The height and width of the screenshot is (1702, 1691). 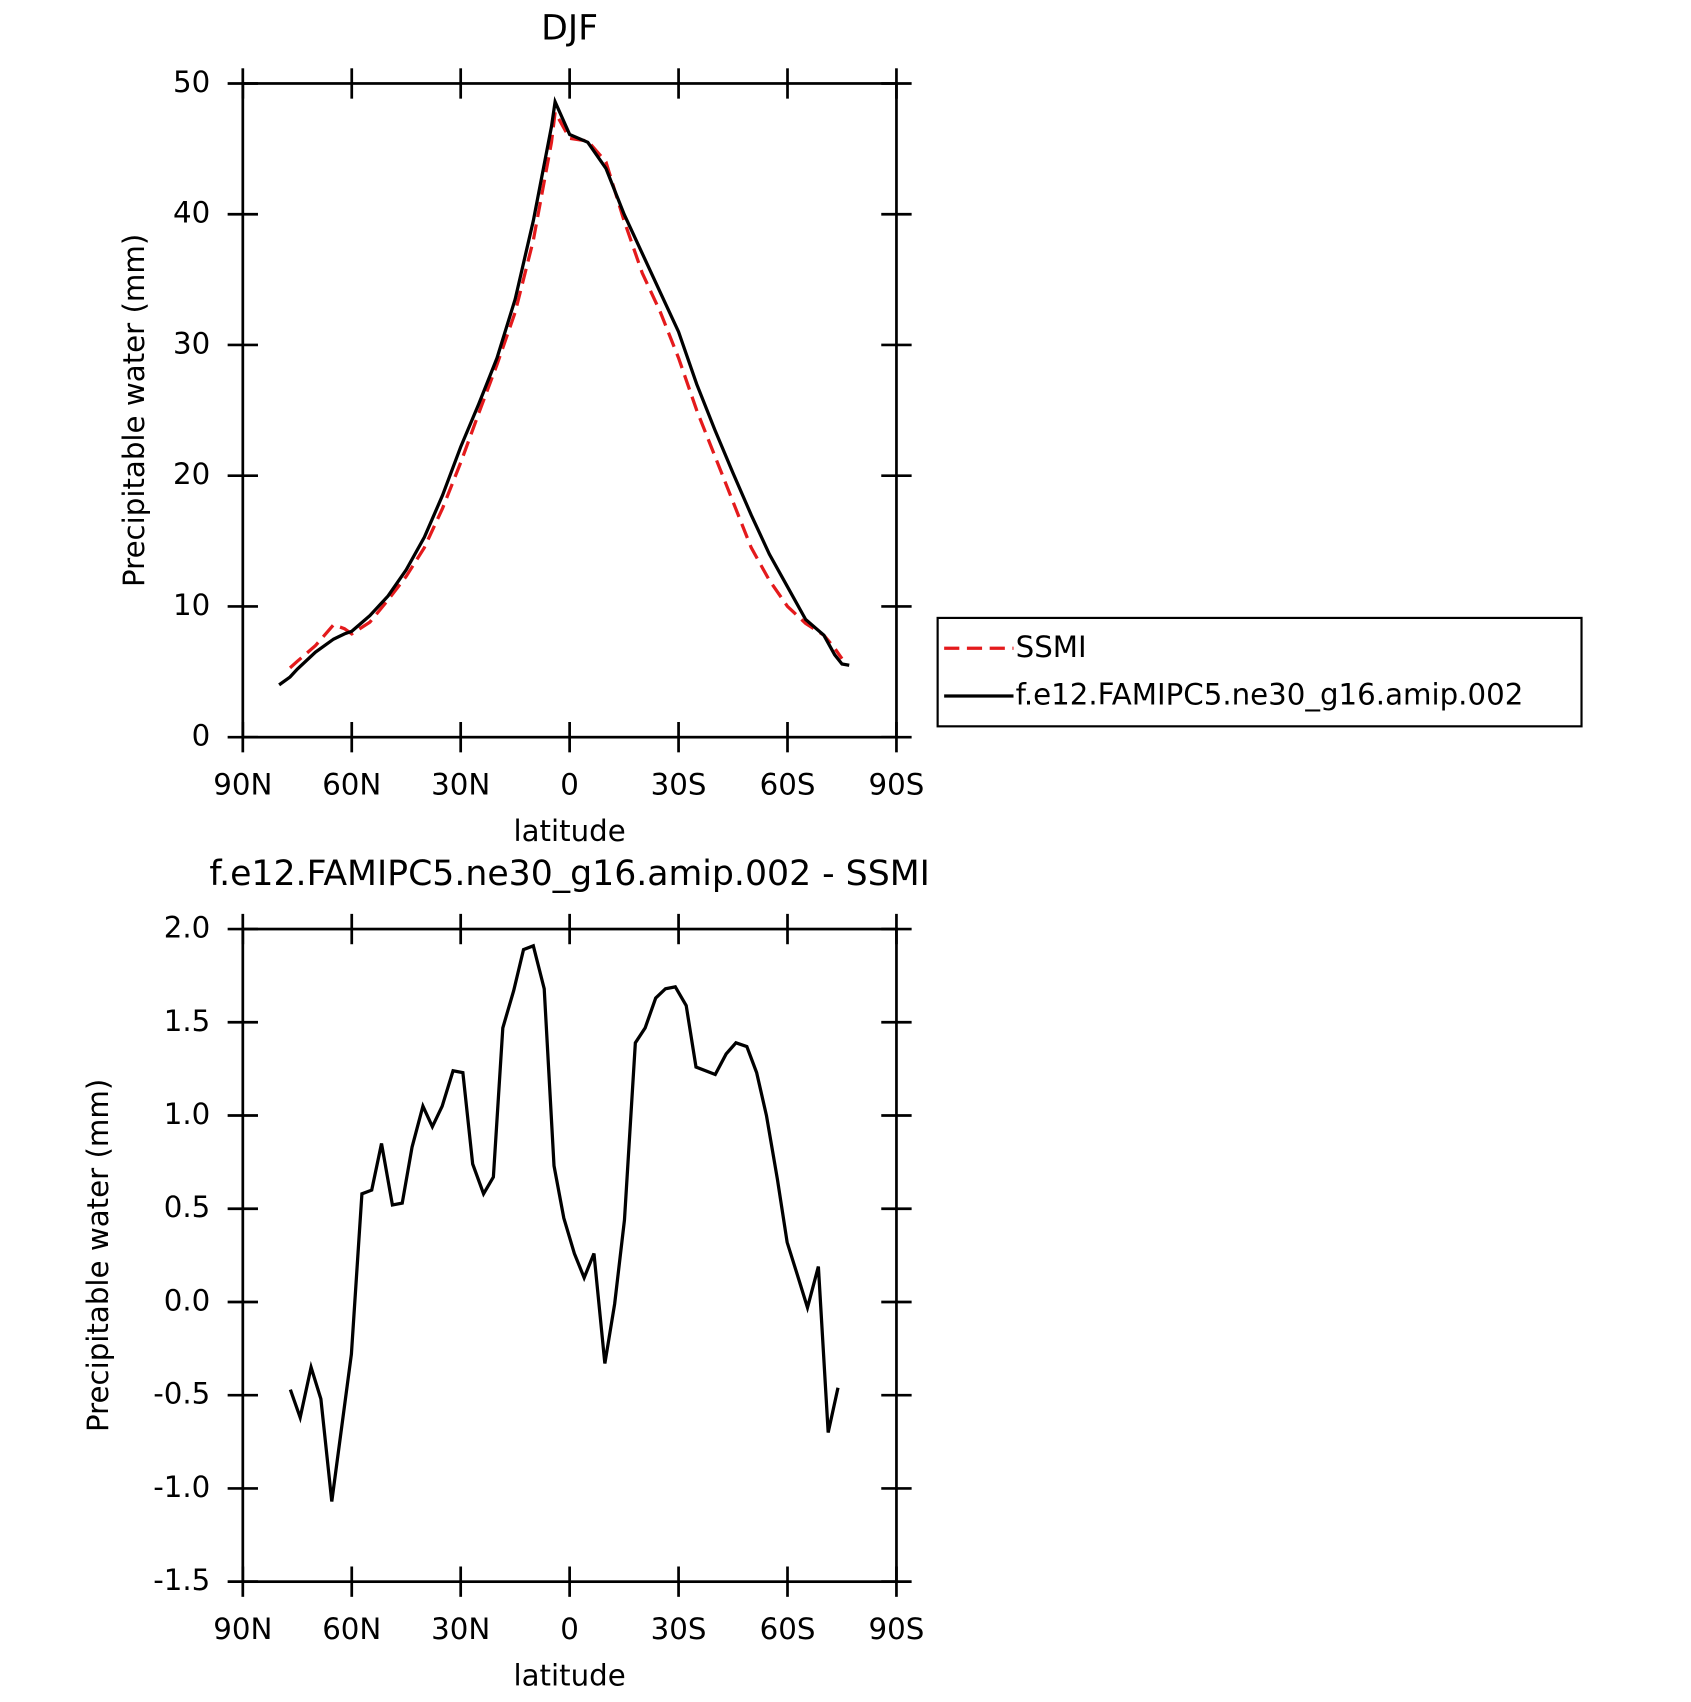 I want to click on y-tick-label: -1.0, so click(x=181, y=1487).